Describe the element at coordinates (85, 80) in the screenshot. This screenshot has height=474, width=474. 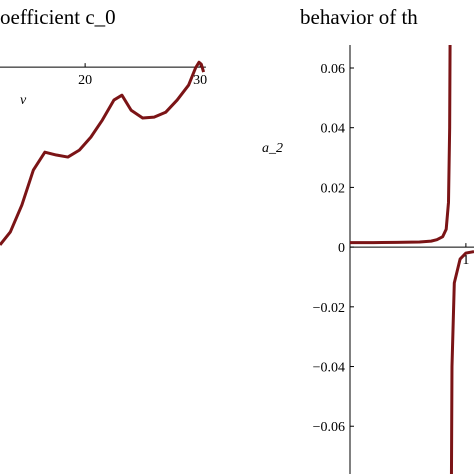
I see `x-tick-label: 20` at that location.